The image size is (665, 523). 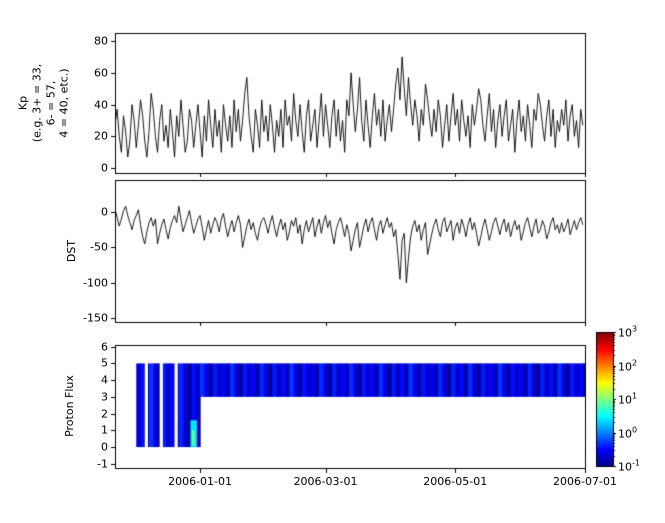 I want to click on dst-y-axis-label: DST, so click(x=72, y=251).